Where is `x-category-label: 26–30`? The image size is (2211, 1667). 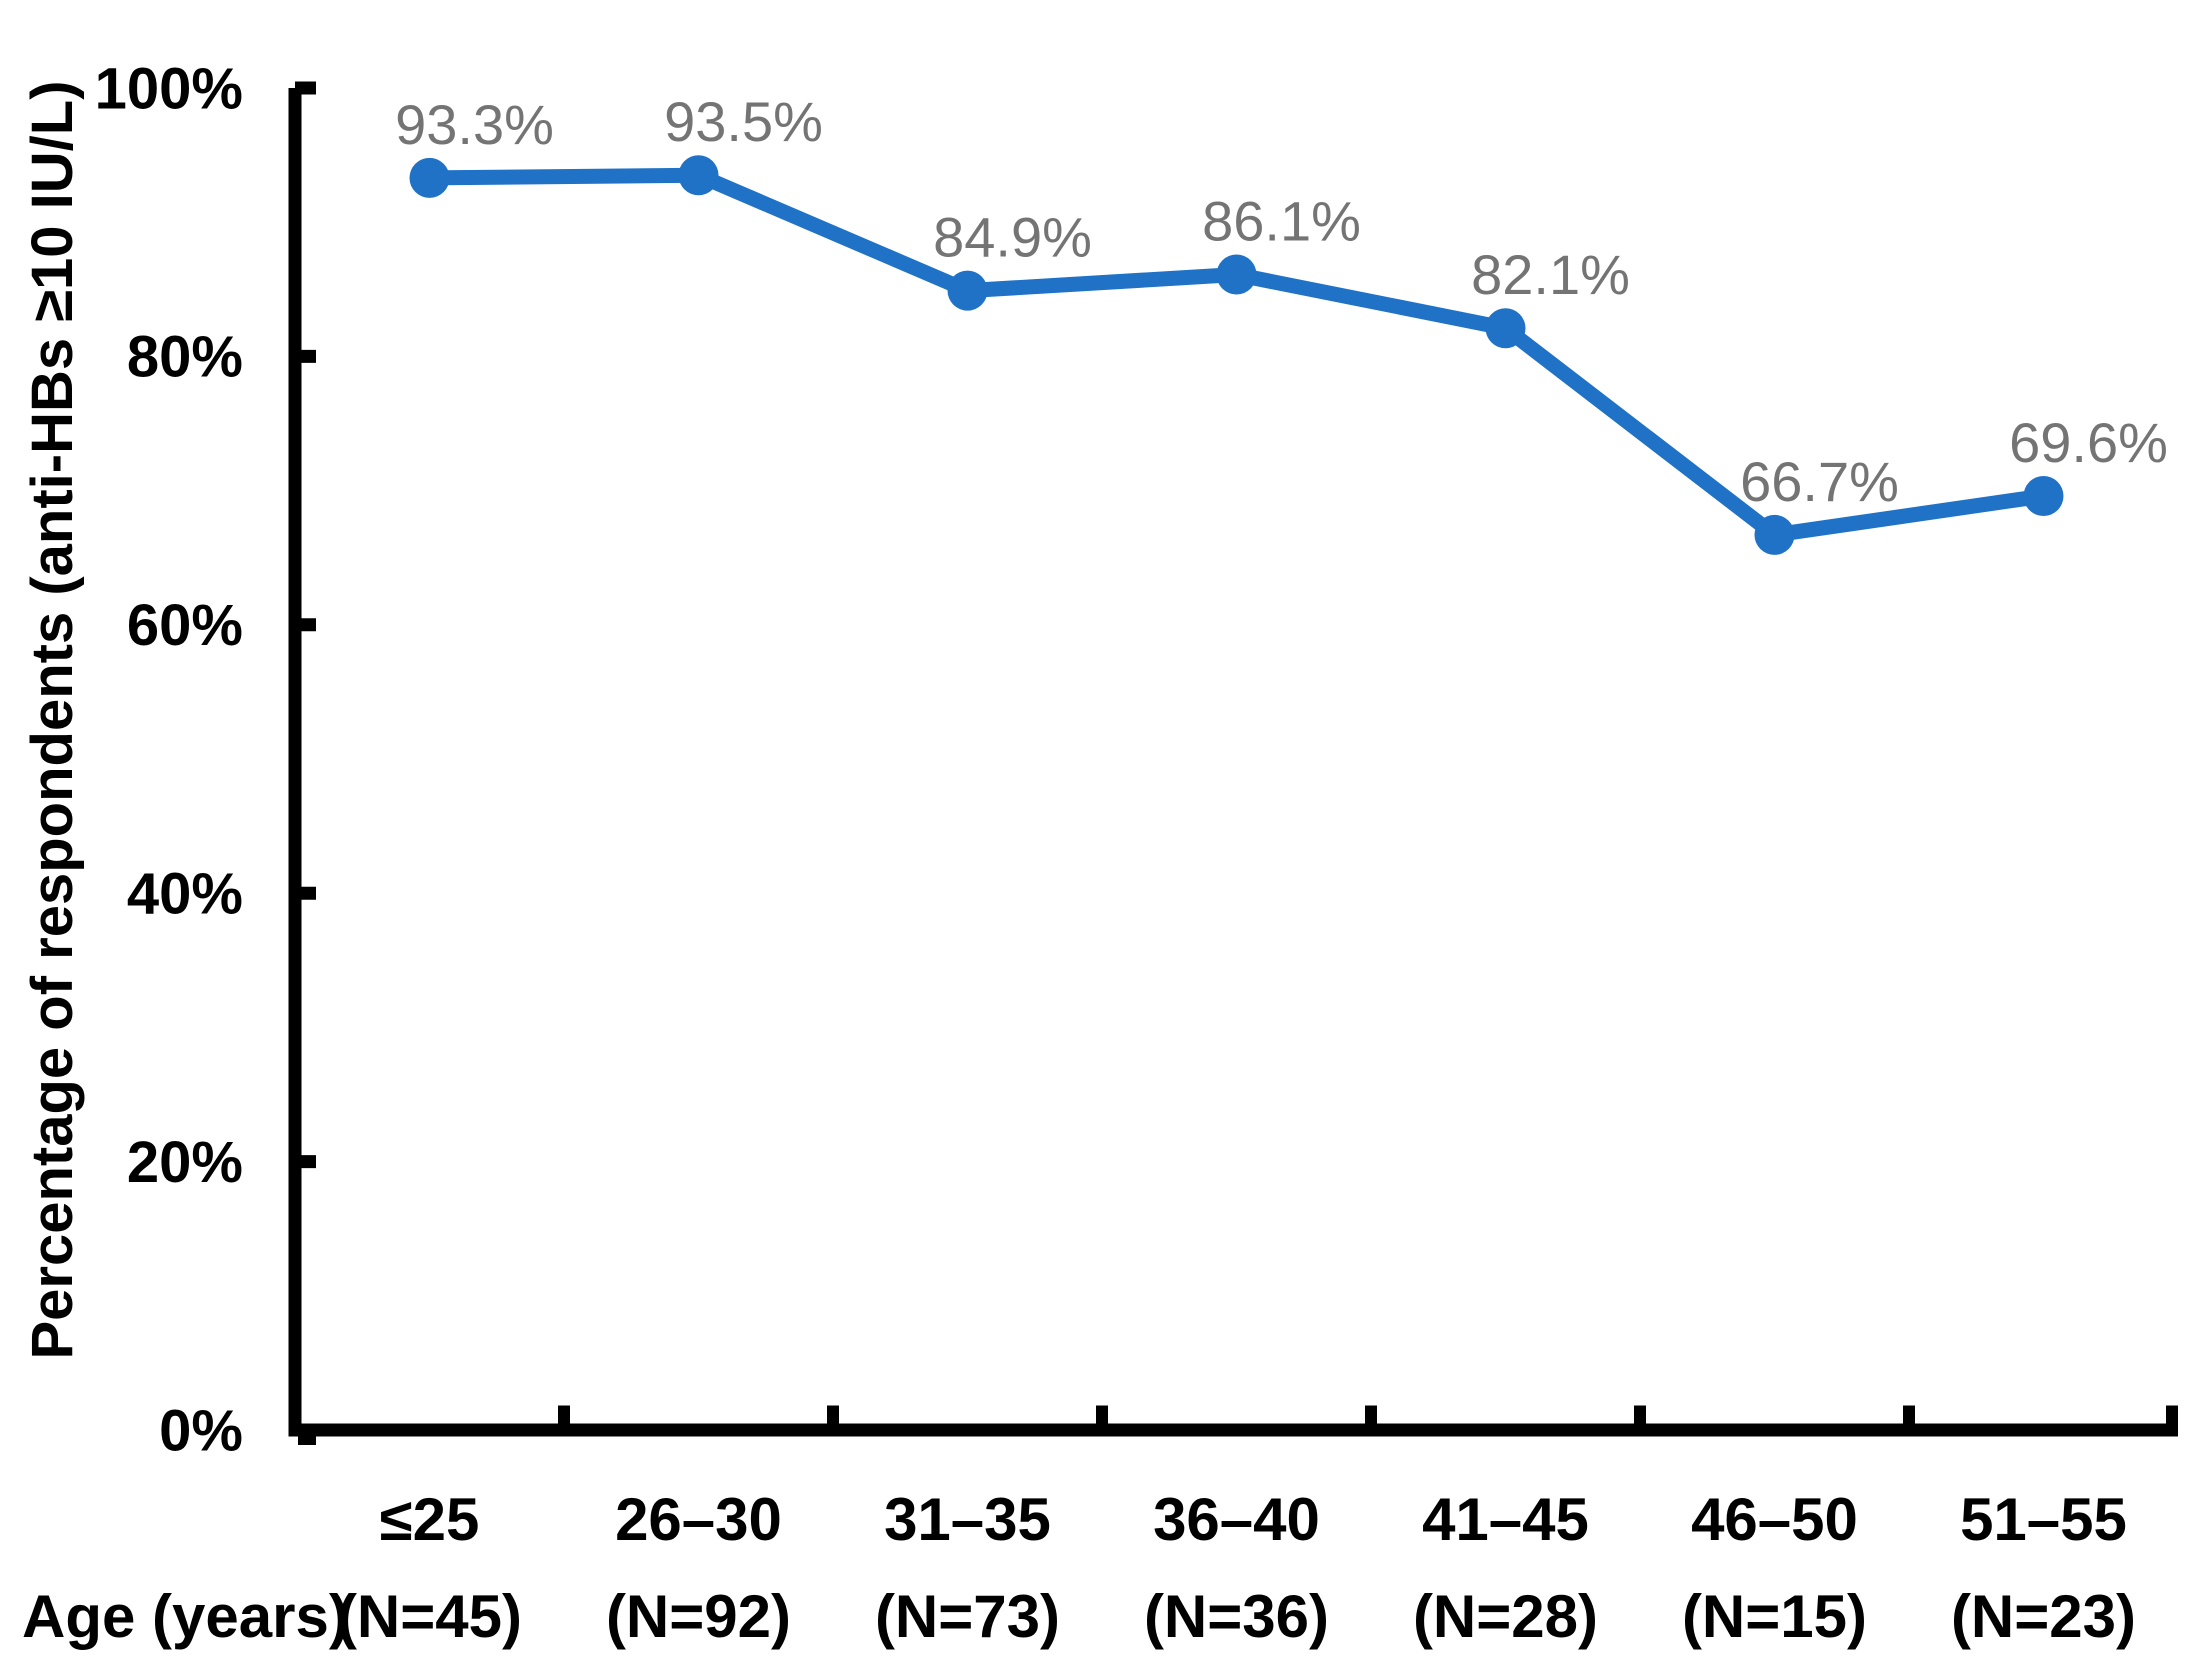 x-category-label: 26–30 is located at coordinates (698, 1519).